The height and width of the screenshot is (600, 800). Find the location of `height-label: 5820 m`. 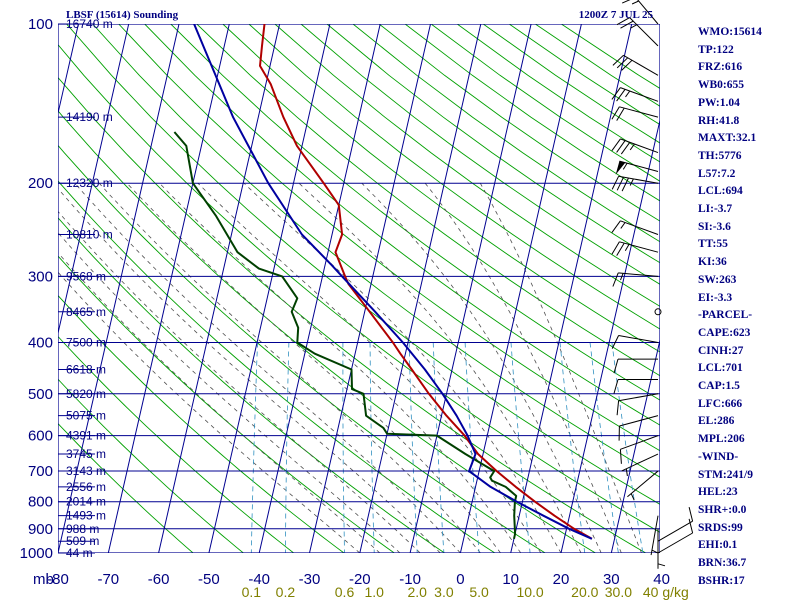

height-label: 5820 m is located at coordinates (86, 394).